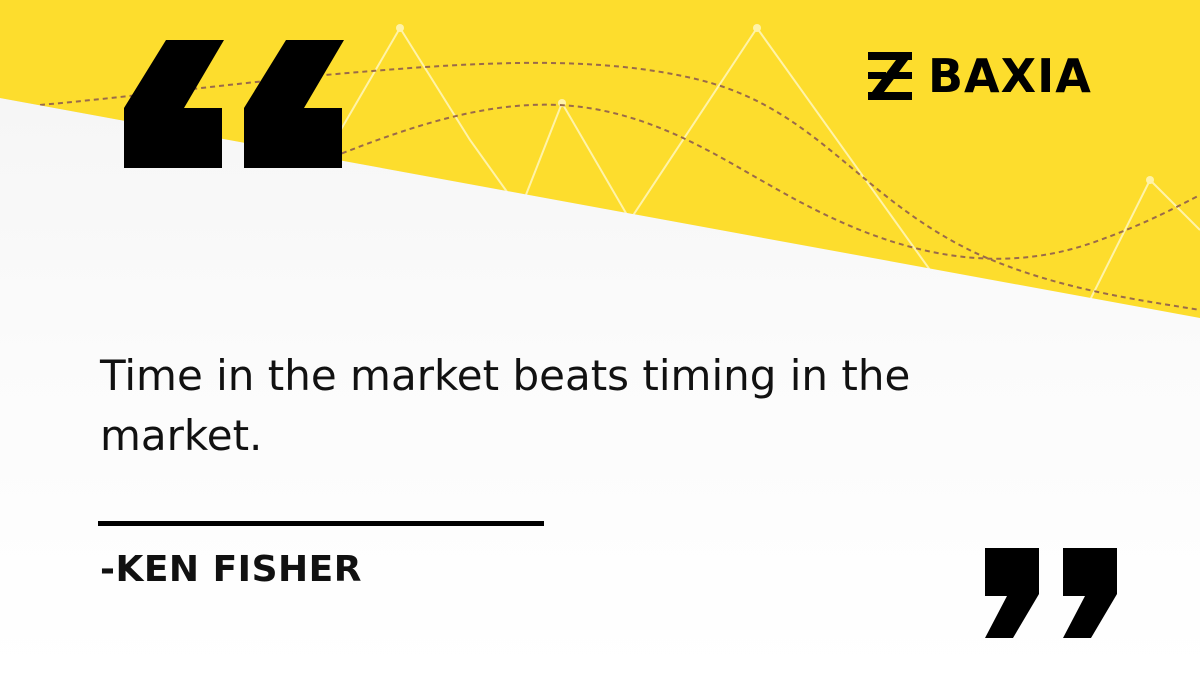 The height and width of the screenshot is (676, 1200). Describe the element at coordinates (890, 76) in the screenshot. I see `baxia-logo-mark` at that location.